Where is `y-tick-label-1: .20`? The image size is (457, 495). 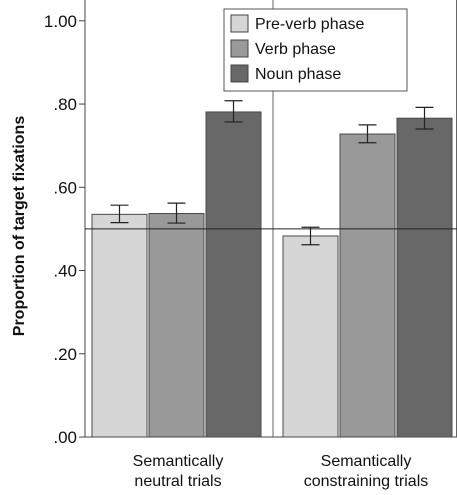 y-tick-label-1: .20 is located at coordinates (65, 354).